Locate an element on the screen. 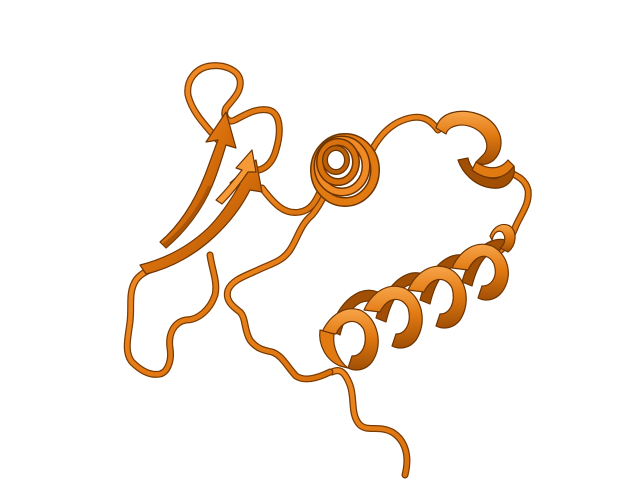  beta-sheet is located at coordinates (201, 193).